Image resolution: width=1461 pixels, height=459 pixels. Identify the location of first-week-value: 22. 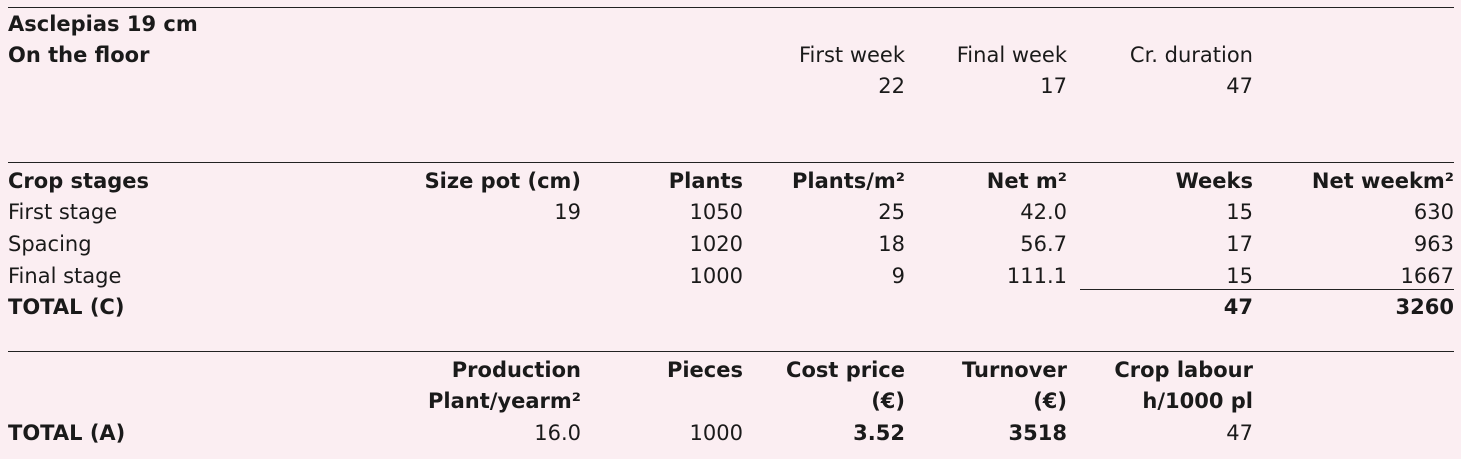
(891, 86).